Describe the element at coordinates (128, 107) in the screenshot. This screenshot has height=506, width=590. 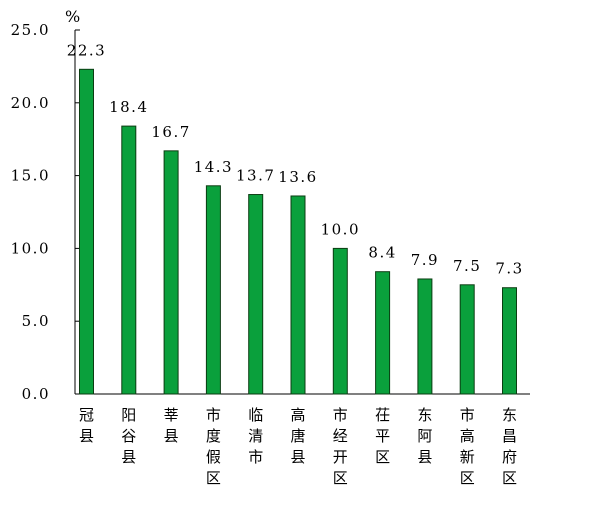
I see `data-label: 18.4` at that location.